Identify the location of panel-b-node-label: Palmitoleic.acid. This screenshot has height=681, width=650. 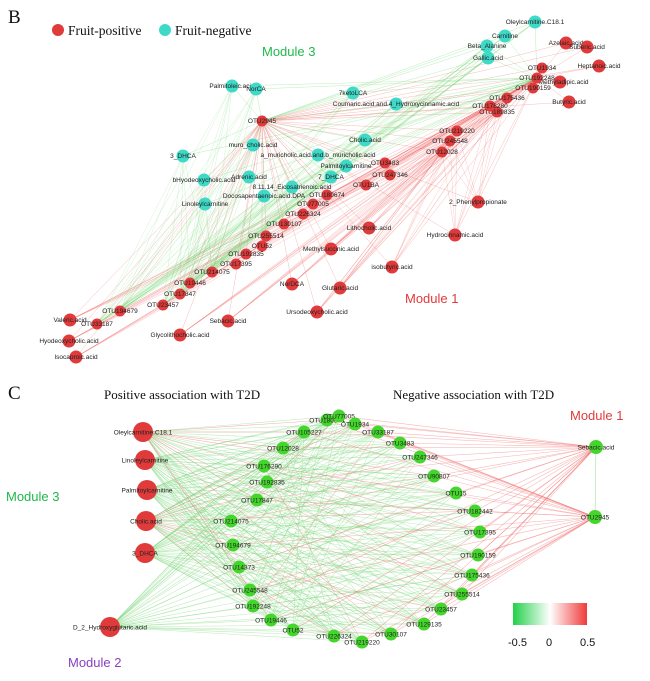
(232, 86).